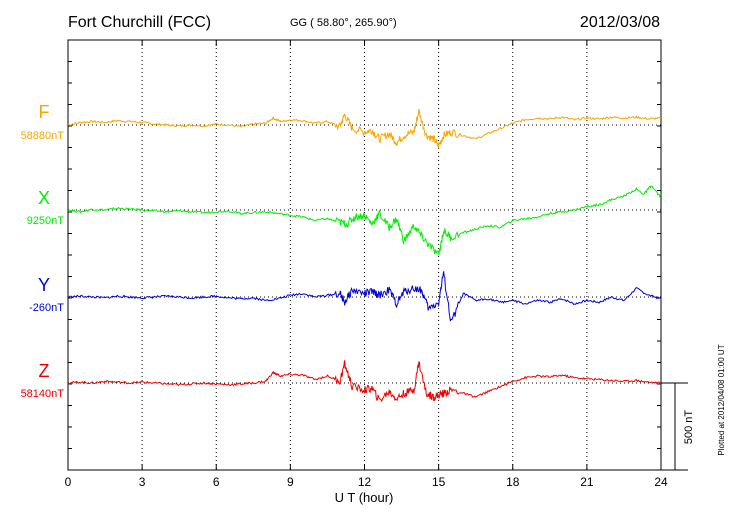 The height and width of the screenshot is (520, 730). I want to click on series-name-f: F, so click(44, 112).